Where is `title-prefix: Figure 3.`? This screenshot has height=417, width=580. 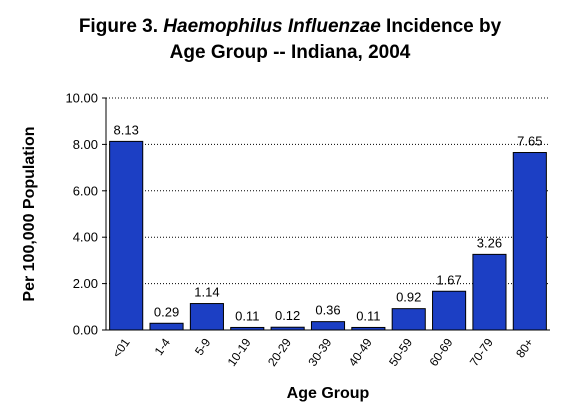 title-prefix: Figure 3. is located at coordinates (121, 26).